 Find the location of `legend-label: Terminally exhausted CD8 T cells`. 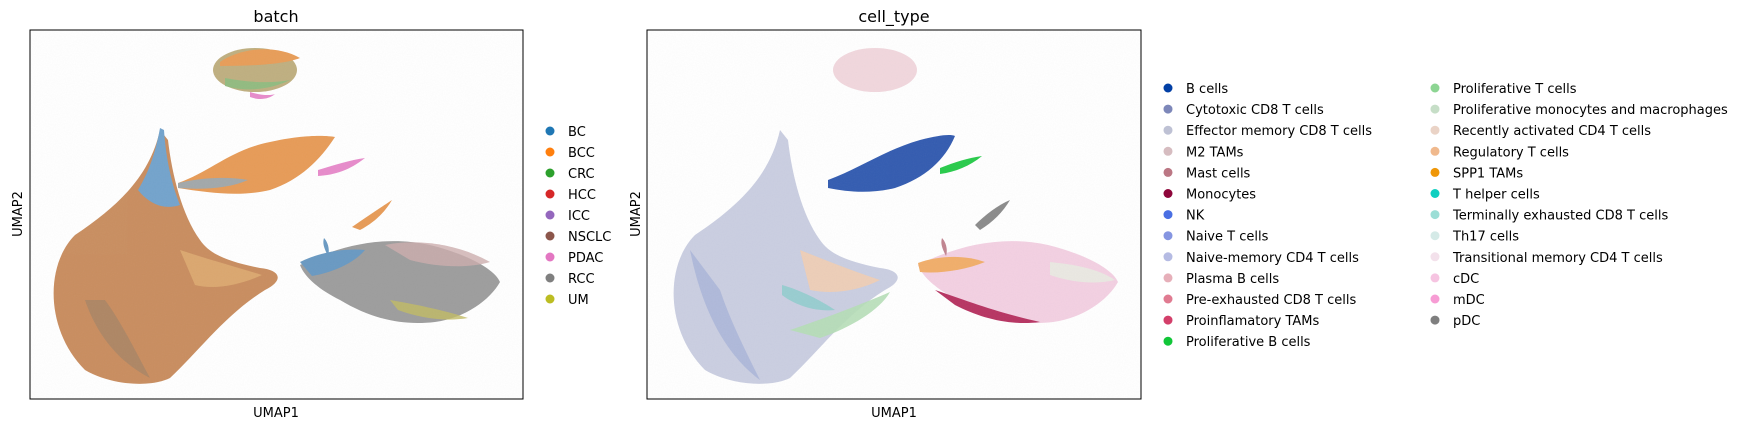

legend-label: Terminally exhausted CD8 T cells is located at coordinates (1560, 216).